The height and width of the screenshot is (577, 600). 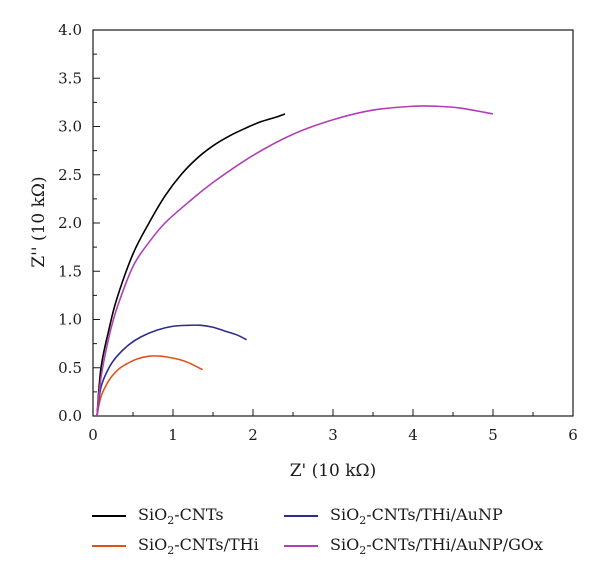 I want to click on legend-item-sio2-cnts: SiO2-CNTs, so click(x=158, y=516).